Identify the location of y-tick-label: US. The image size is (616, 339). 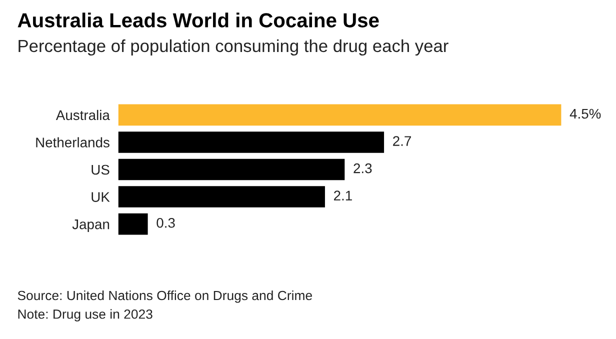
(101, 169).